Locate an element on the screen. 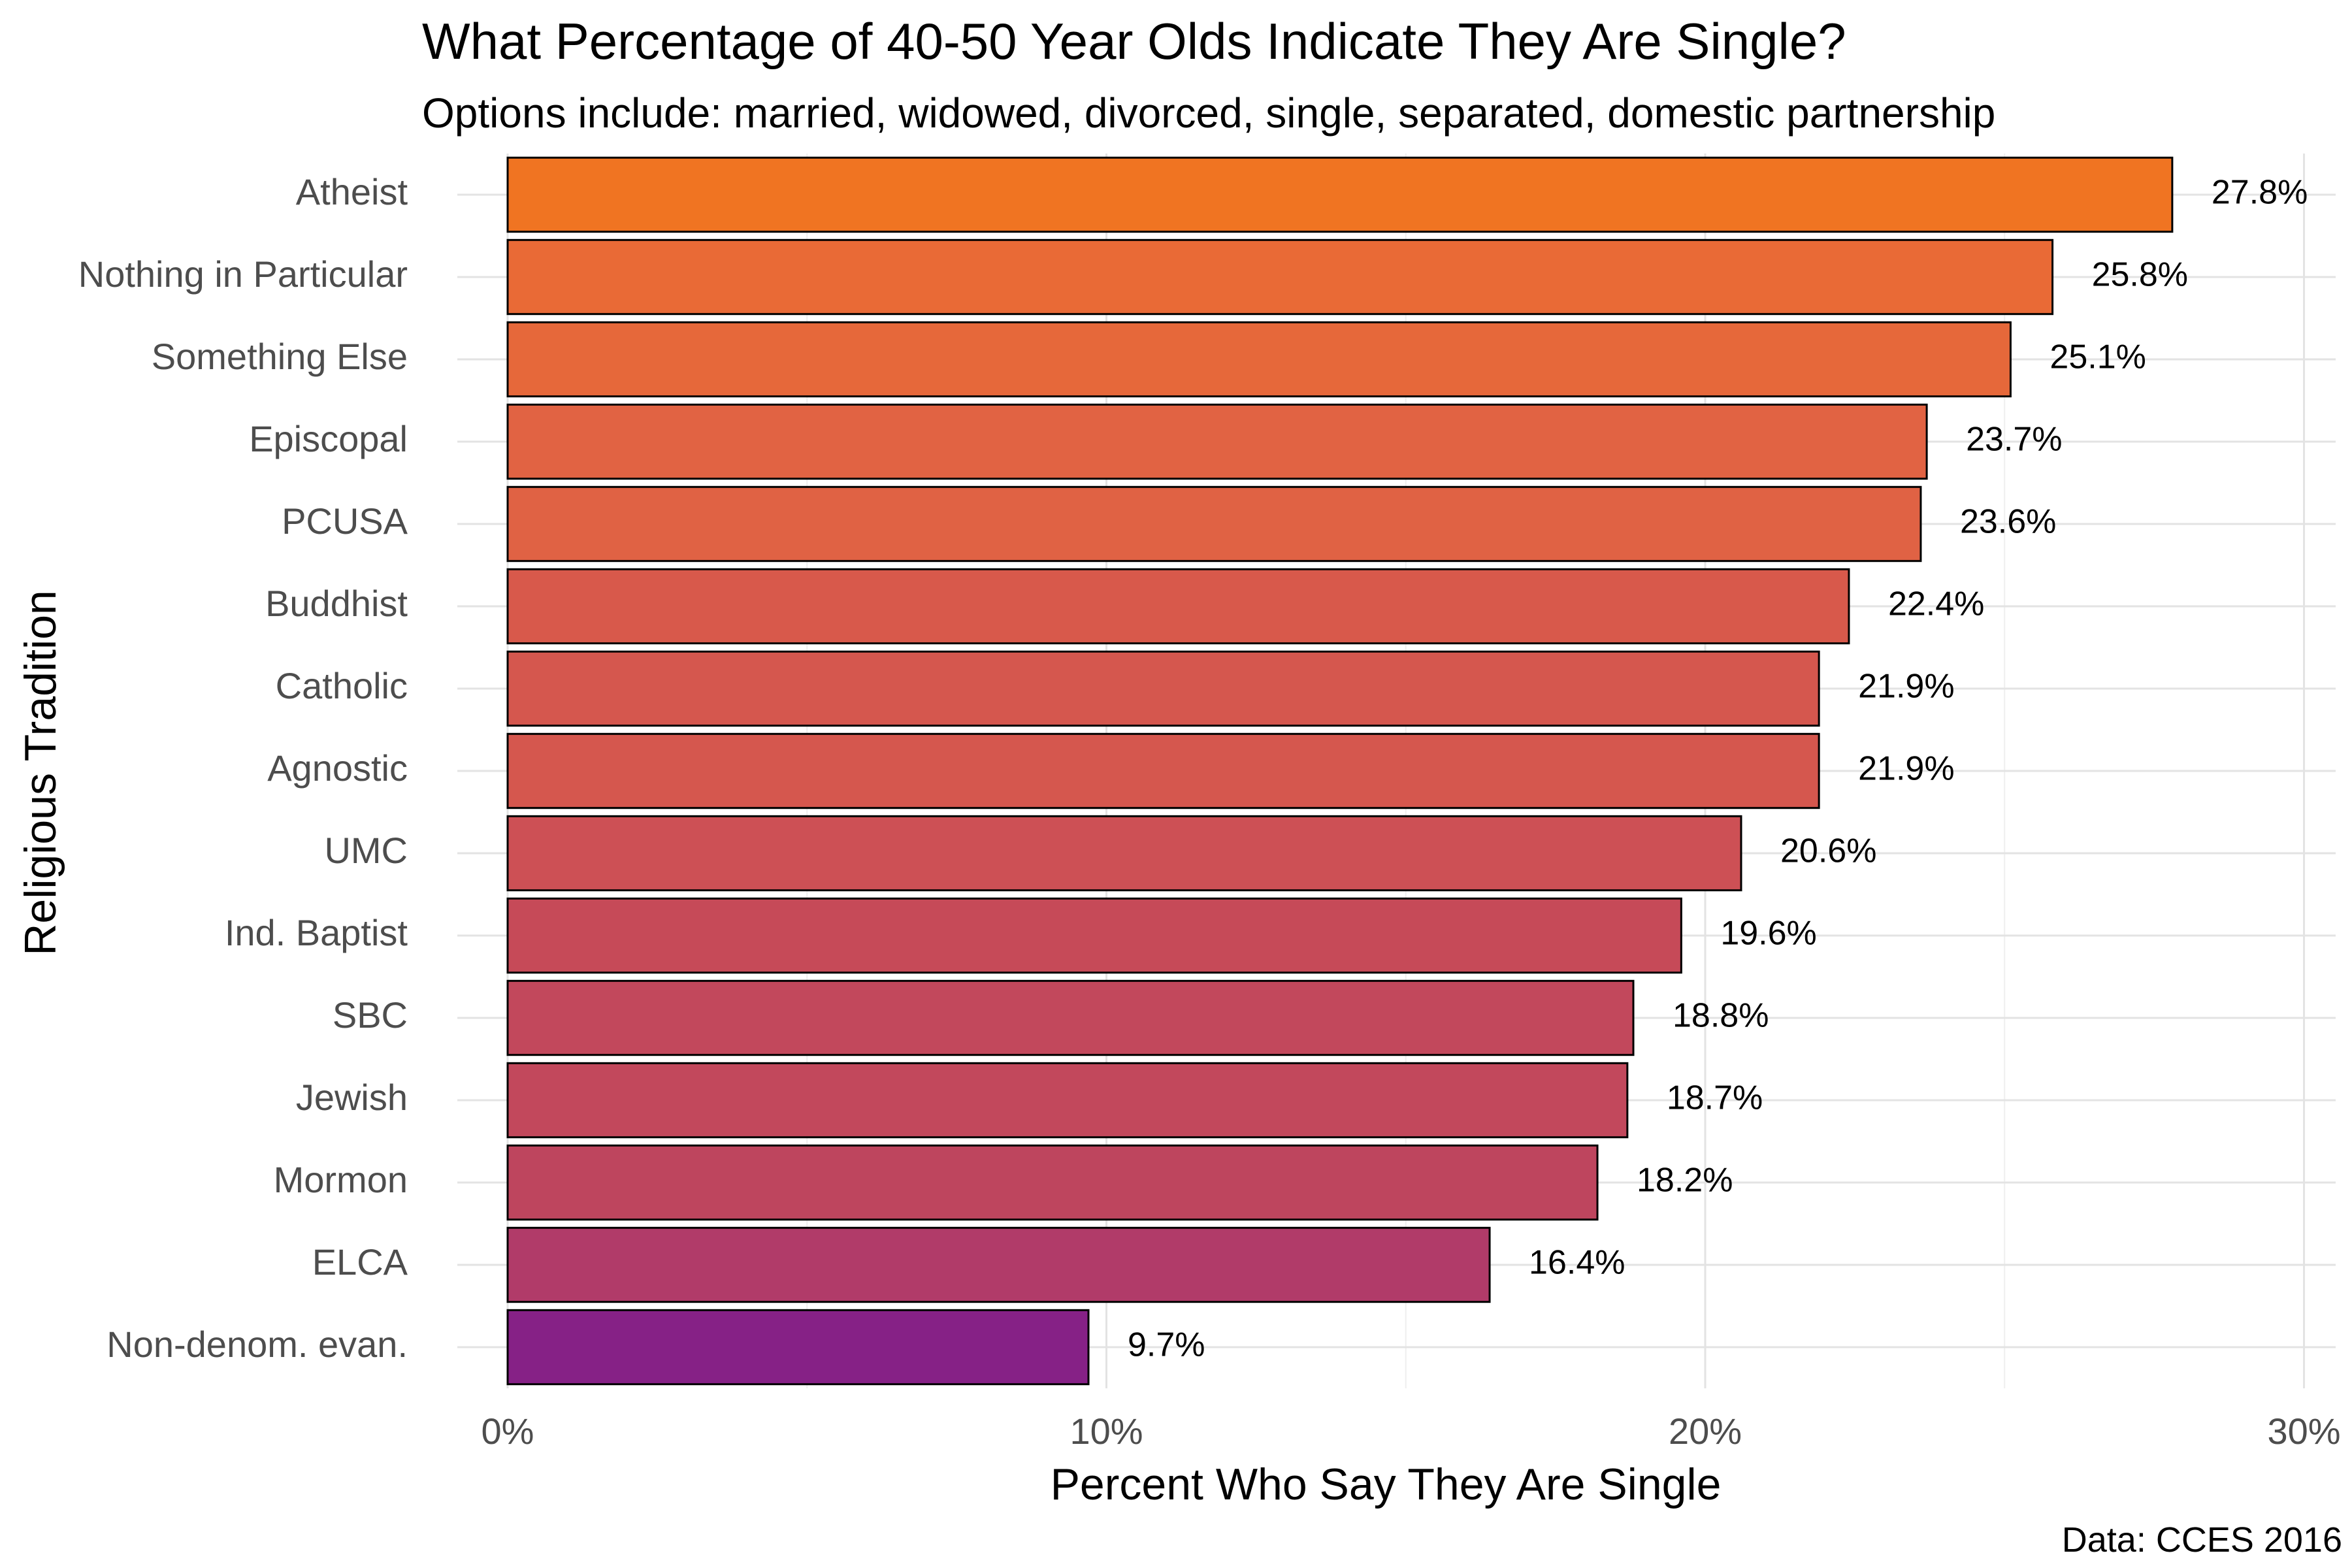 Image resolution: width=2352 pixels, height=1568 pixels. category-label: PCUSA is located at coordinates (345, 521).